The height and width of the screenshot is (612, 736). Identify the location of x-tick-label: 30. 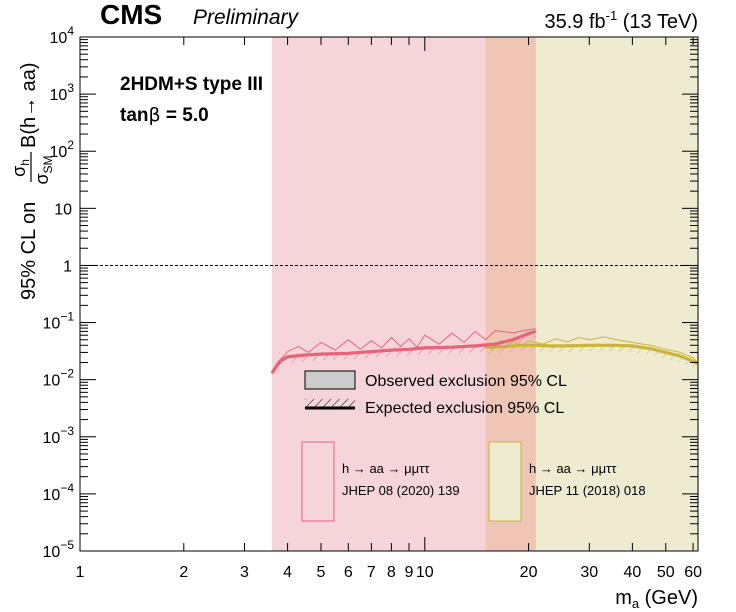
(589, 572).